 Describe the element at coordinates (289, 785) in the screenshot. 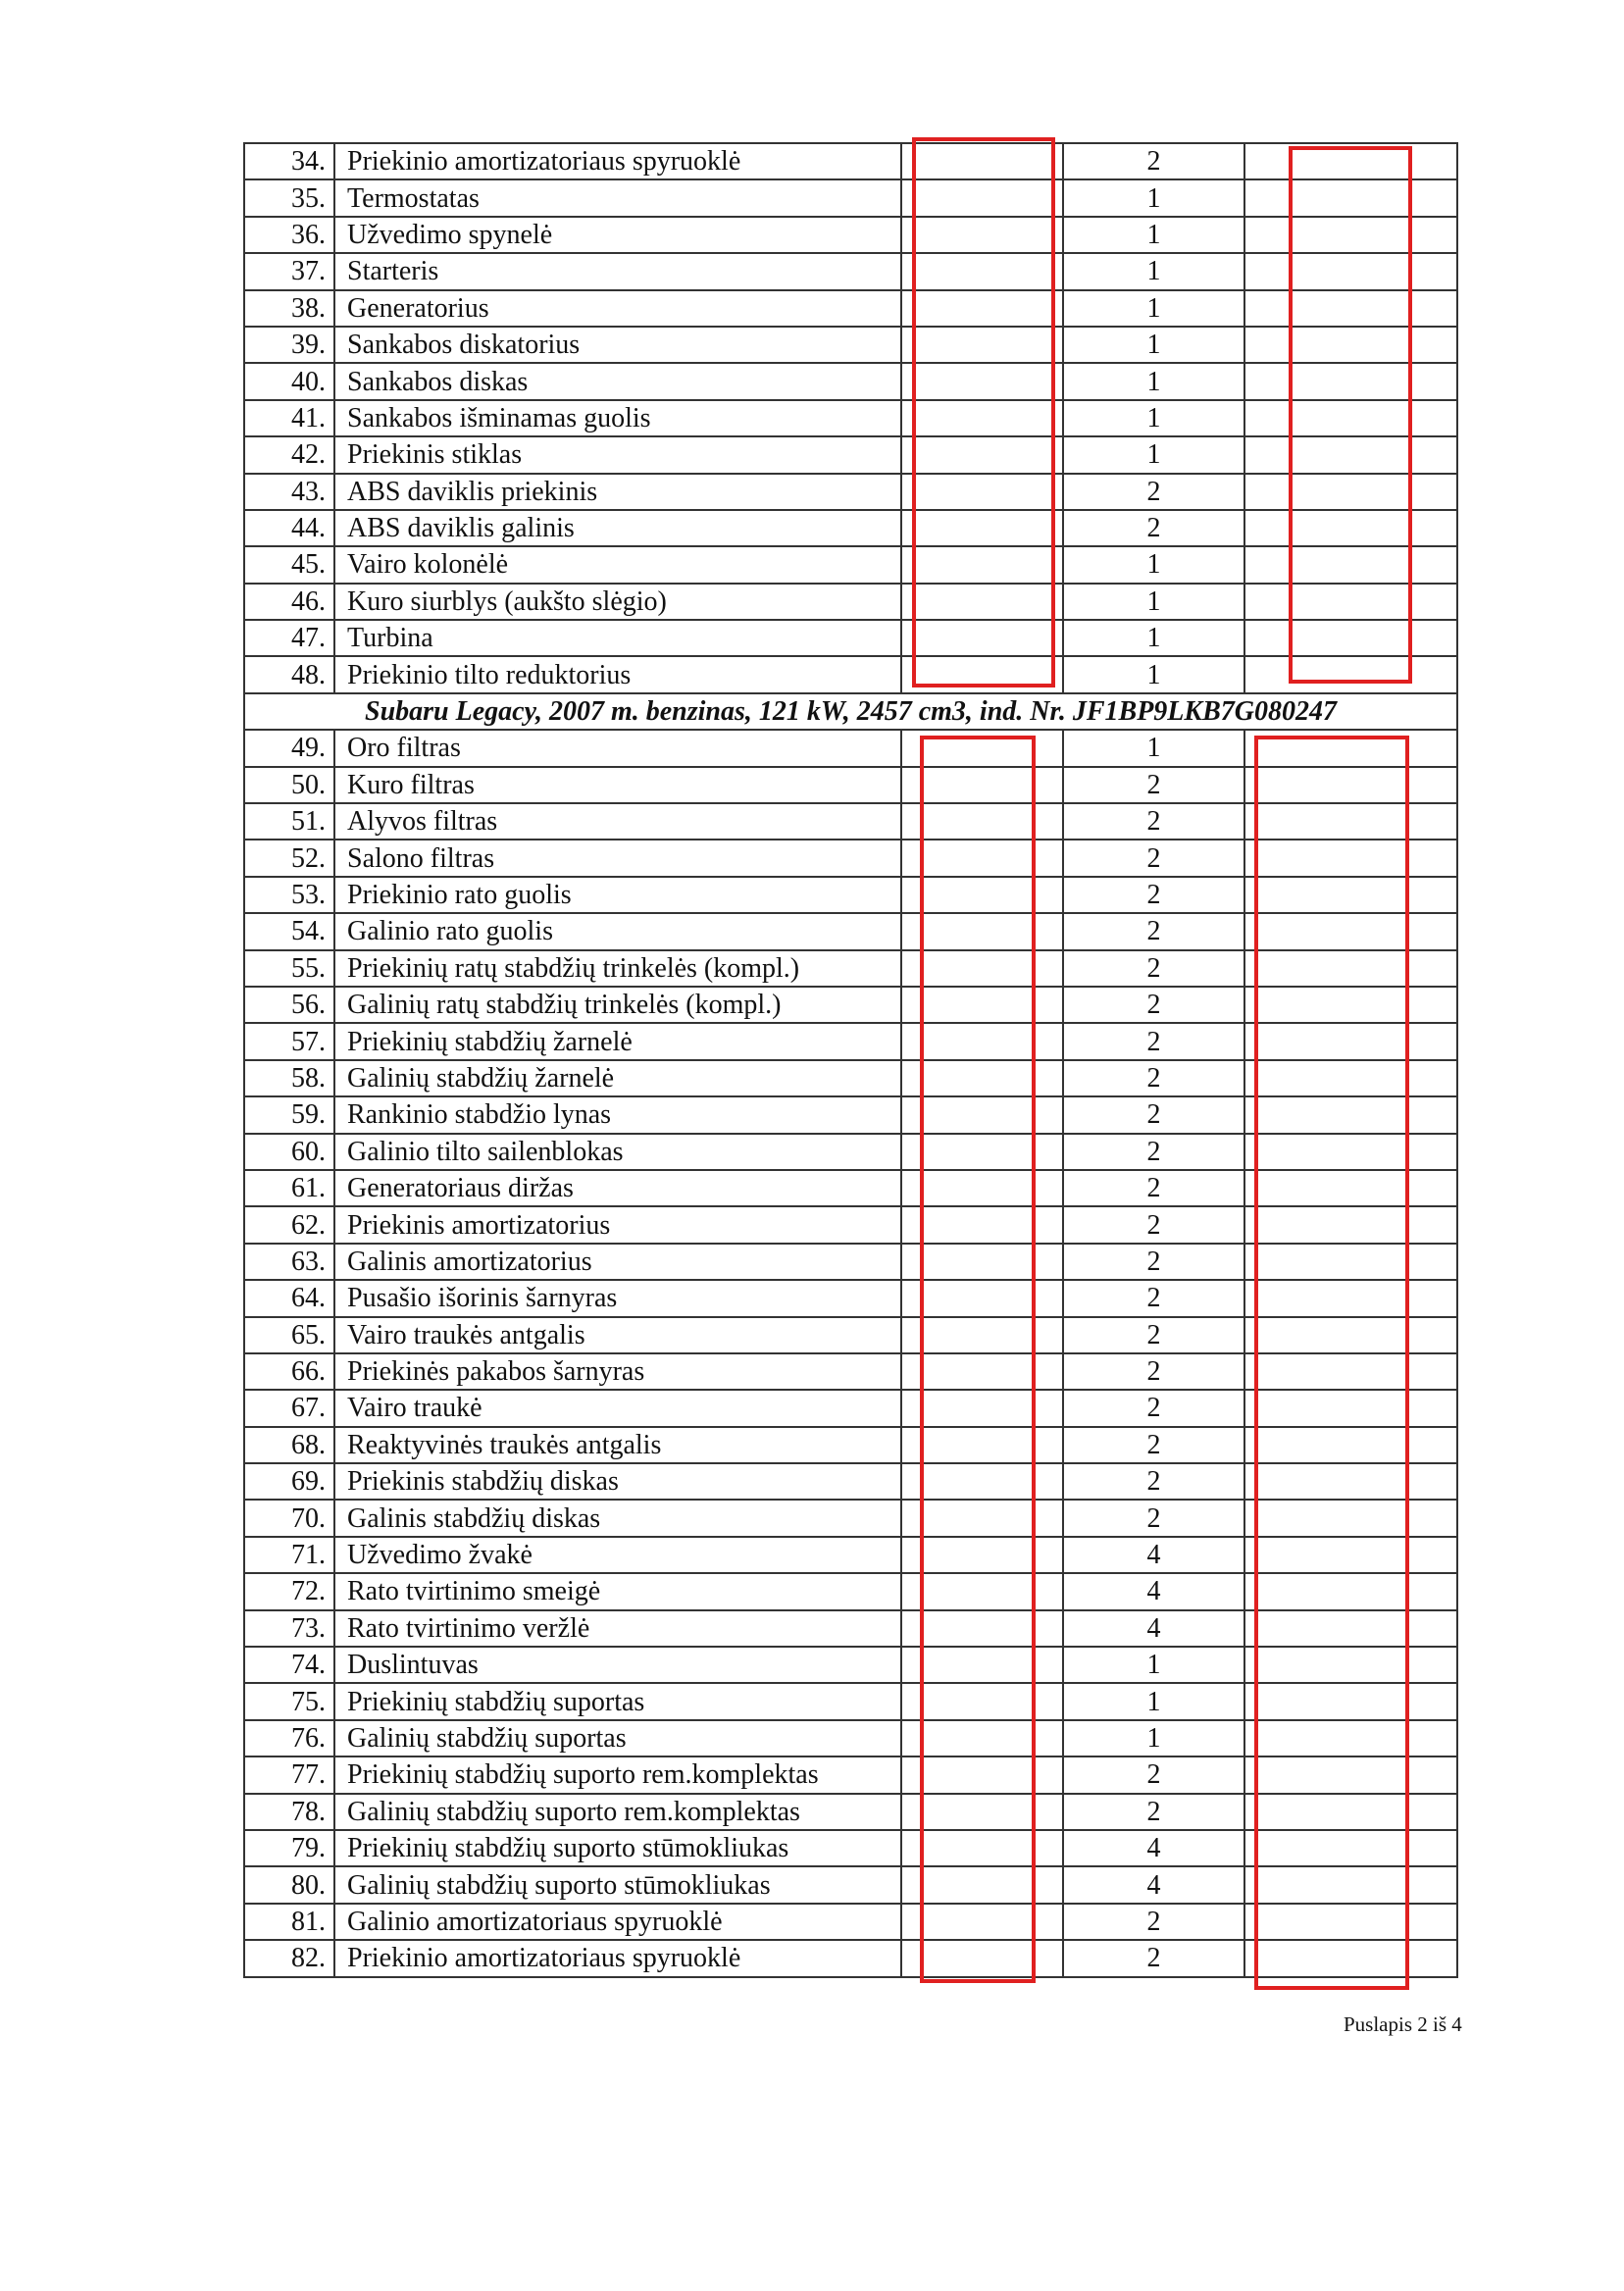

I see `item-number: 50.` at that location.